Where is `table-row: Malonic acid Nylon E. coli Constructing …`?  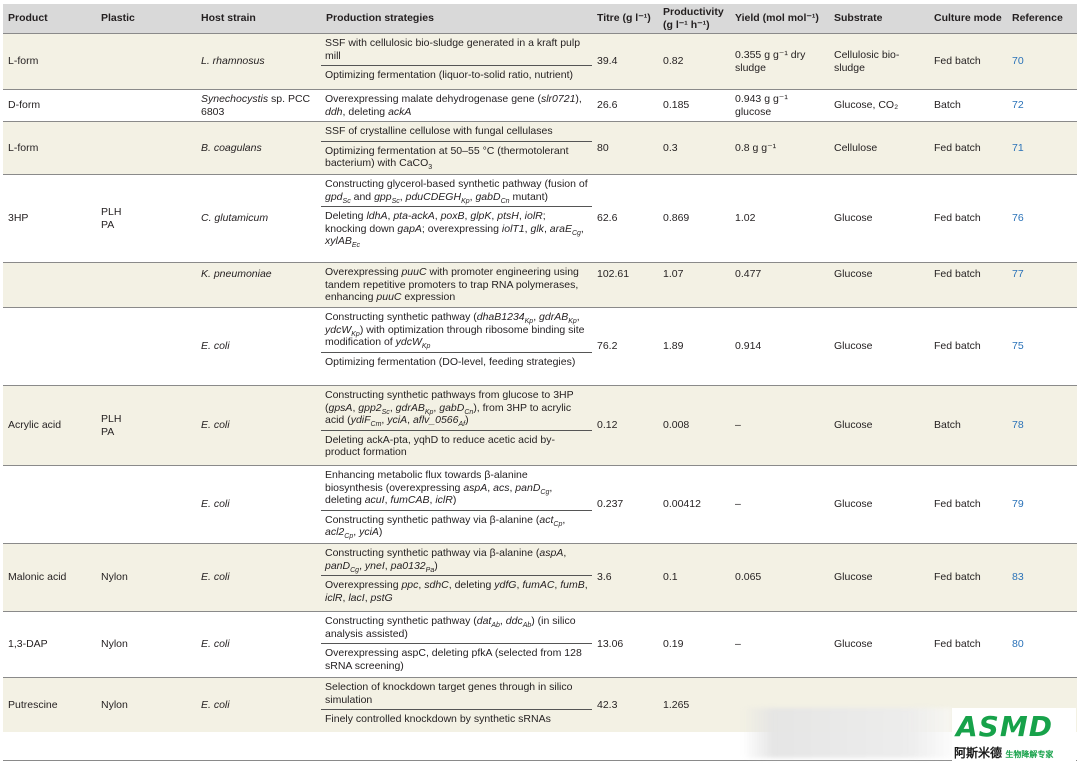 table-row: Malonic acid Nylon E. coli Constructing … is located at coordinates (540, 577).